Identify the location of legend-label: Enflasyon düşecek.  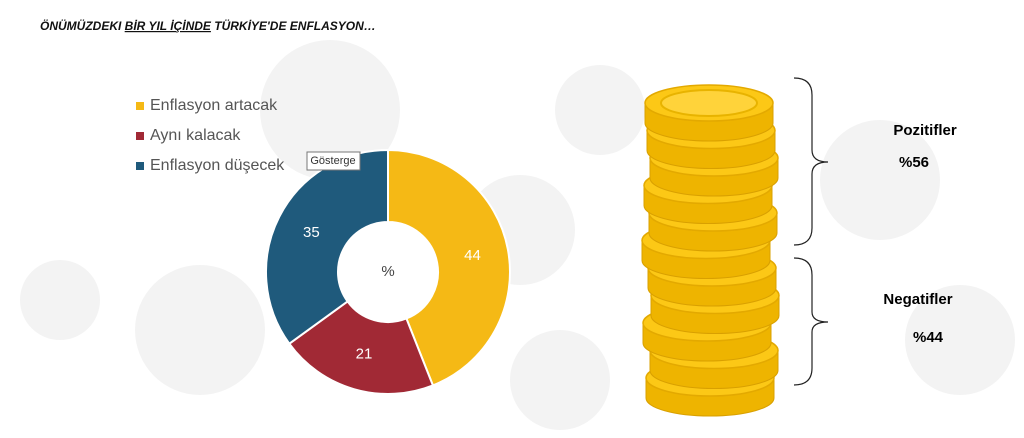
(217, 165).